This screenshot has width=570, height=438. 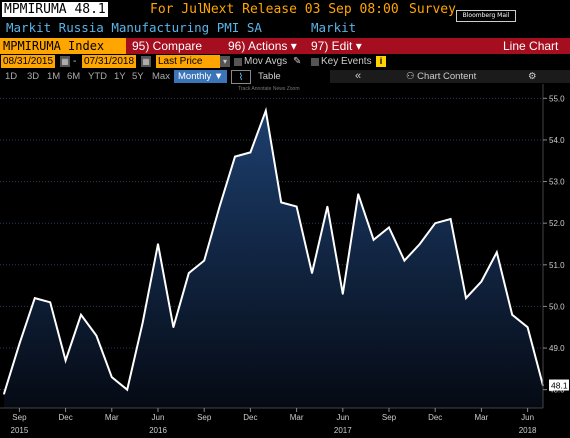 What do you see at coordinates (432, 9) in the screenshot?
I see `survey-label: Survey` at bounding box center [432, 9].